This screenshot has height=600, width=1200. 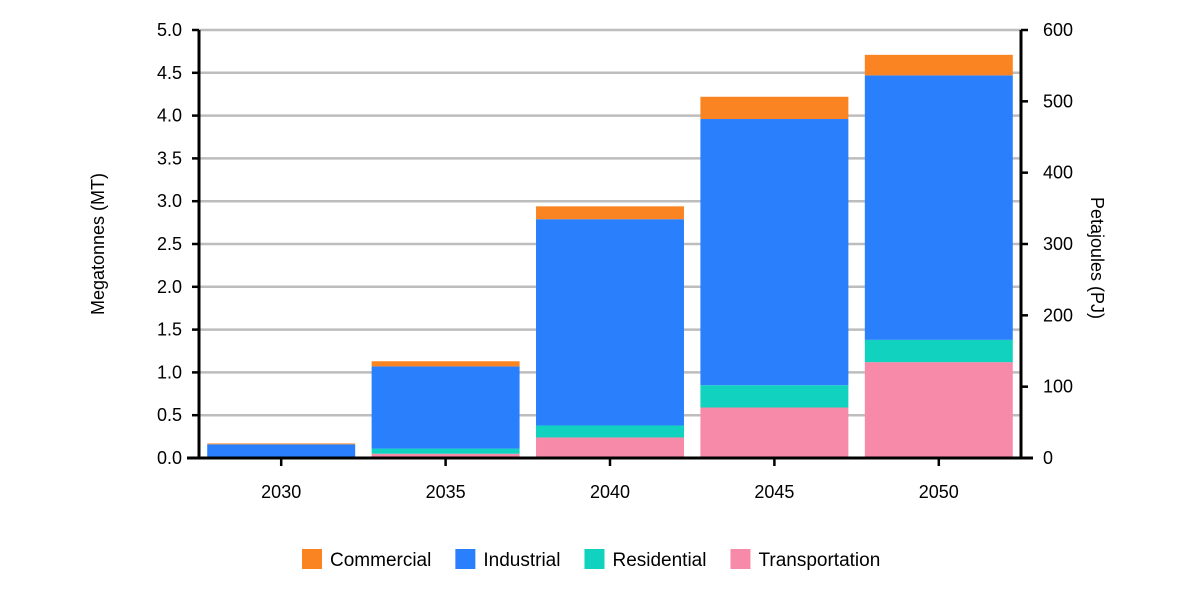 What do you see at coordinates (774, 432) in the screenshot?
I see `bar-segment-transportation-2045` at bounding box center [774, 432].